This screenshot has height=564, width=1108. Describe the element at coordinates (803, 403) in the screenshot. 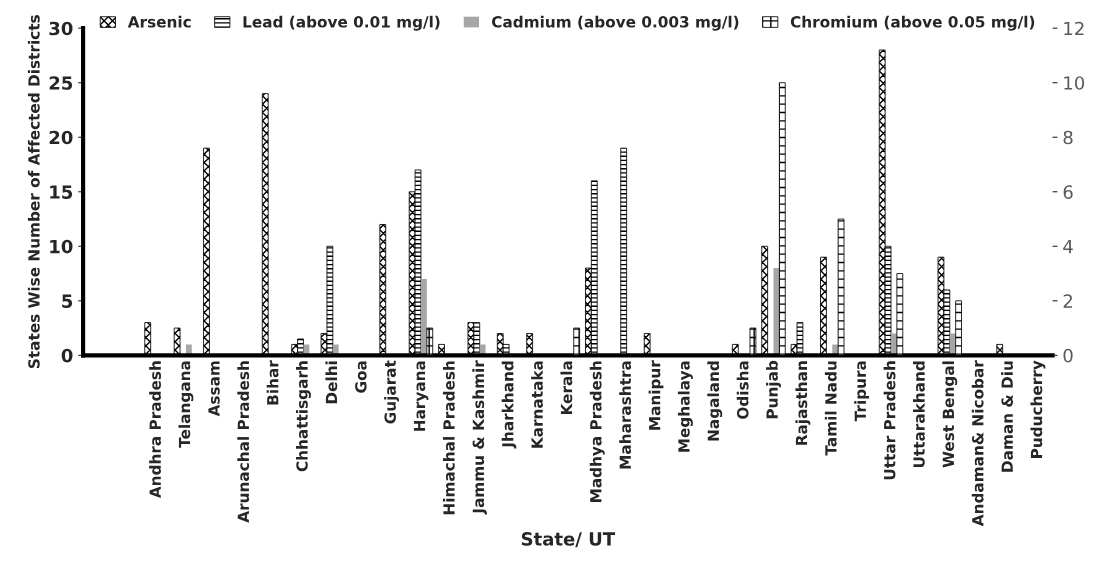

I see `x-tick-label: Rajasthan` at that location.